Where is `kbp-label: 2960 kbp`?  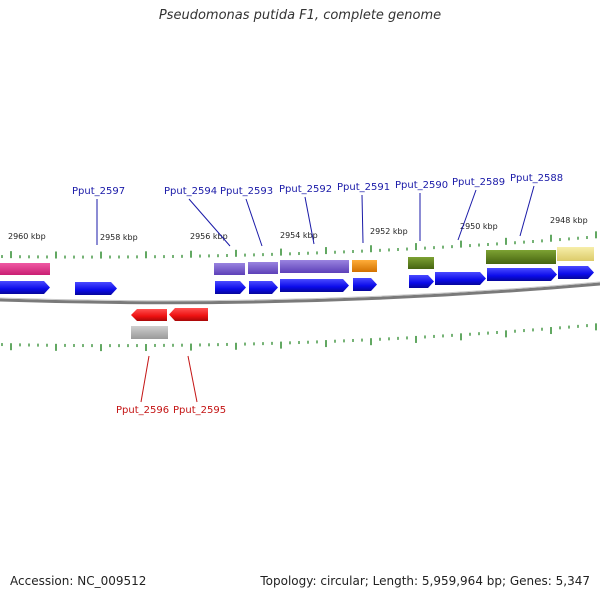 kbp-label: 2960 kbp is located at coordinates (27, 236).